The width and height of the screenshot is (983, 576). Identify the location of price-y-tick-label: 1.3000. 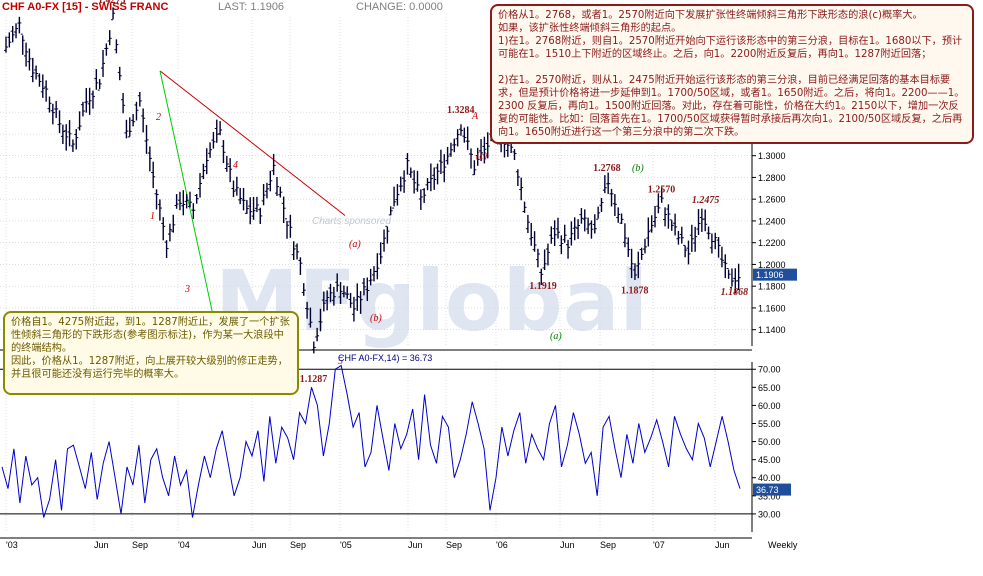
(772, 156).